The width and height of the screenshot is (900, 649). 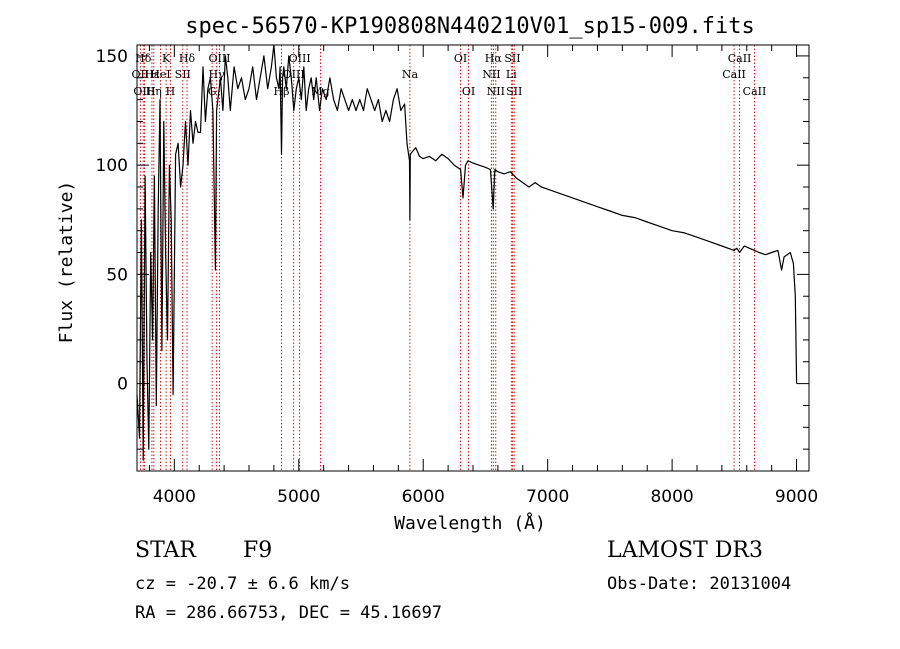 I want to click on y-tick-labels: 0 50 100 150, so click(x=112, y=221).